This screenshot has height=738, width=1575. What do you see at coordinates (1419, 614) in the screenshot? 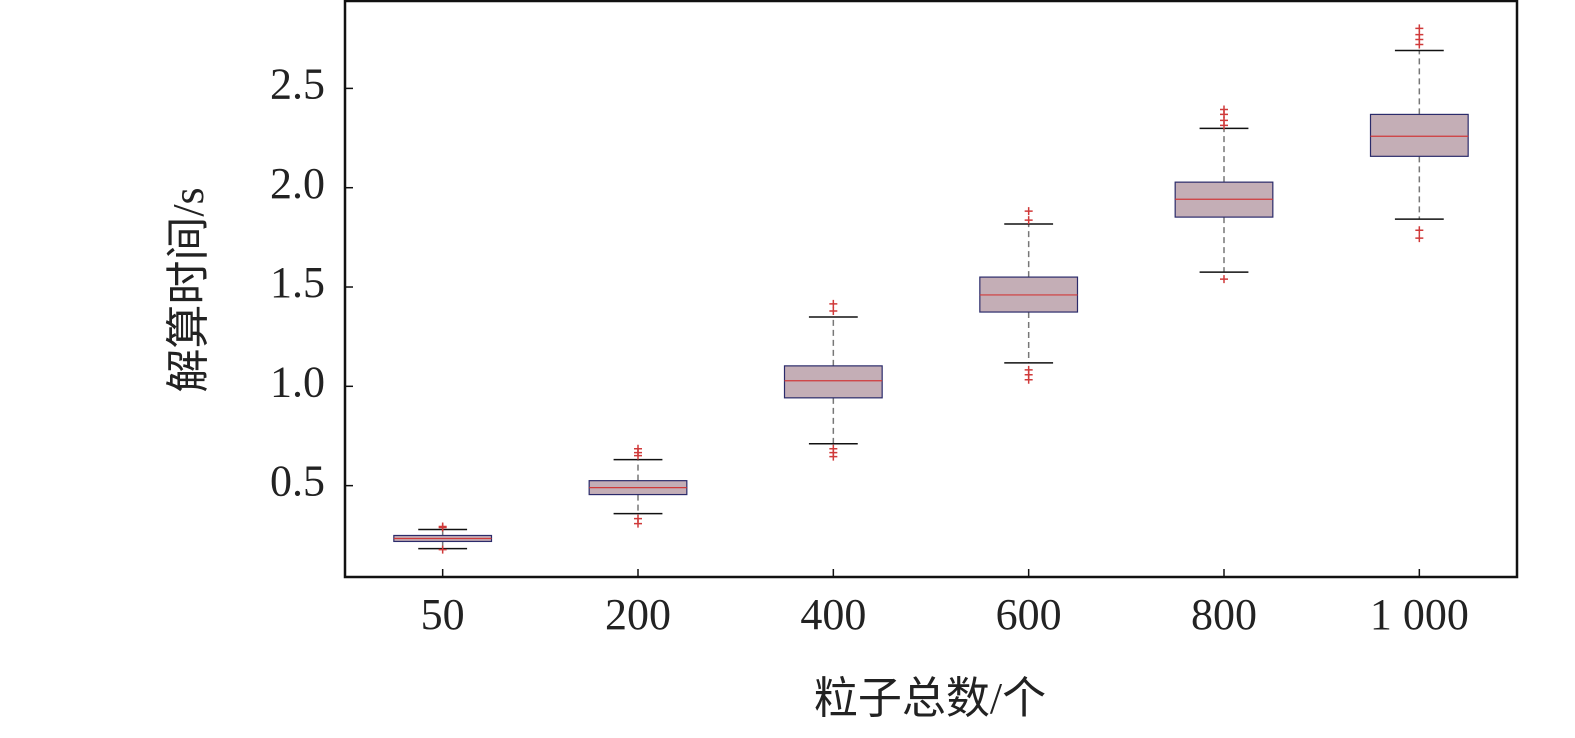
I see `x-tick-label: 1 000` at bounding box center [1419, 614].